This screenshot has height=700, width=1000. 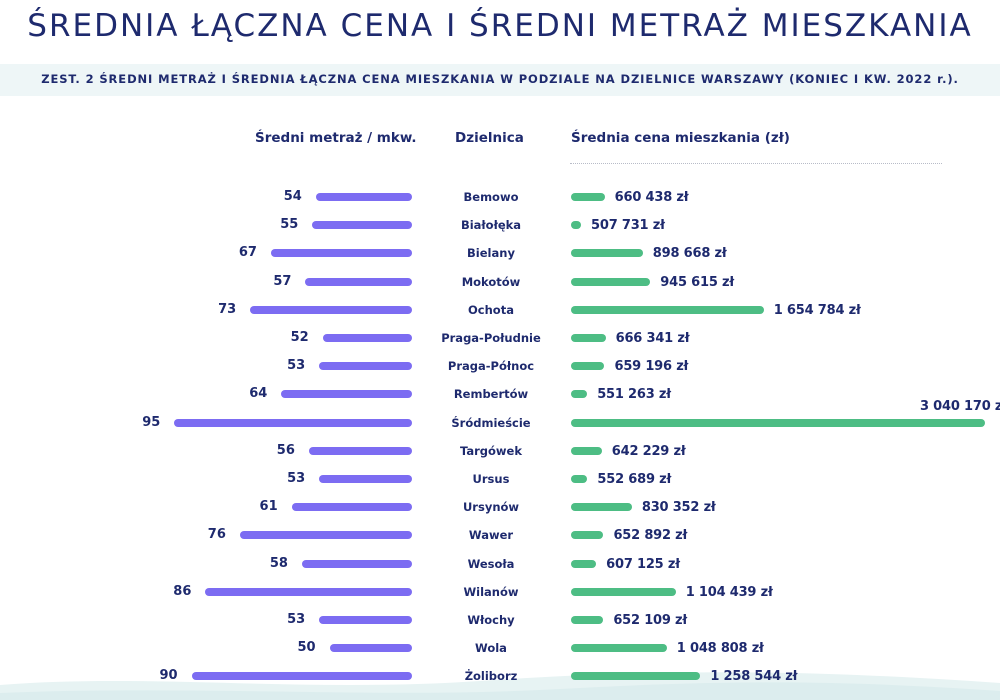 I want to click on area-value-label: 95, so click(x=151, y=422).